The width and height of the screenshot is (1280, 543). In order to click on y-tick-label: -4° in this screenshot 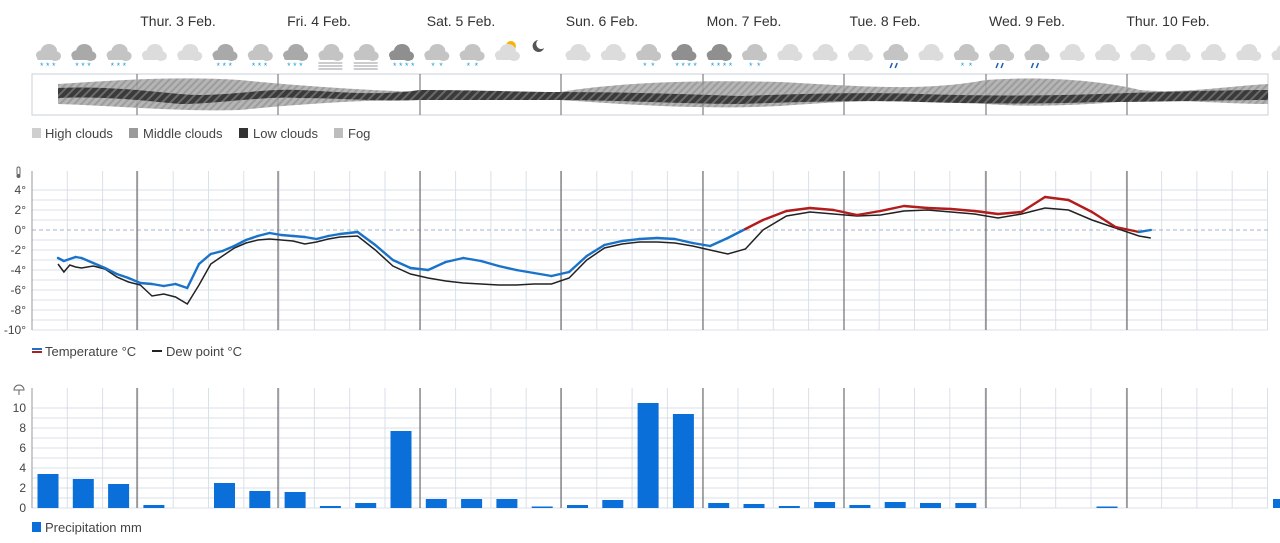, I will do `click(19, 270)`.